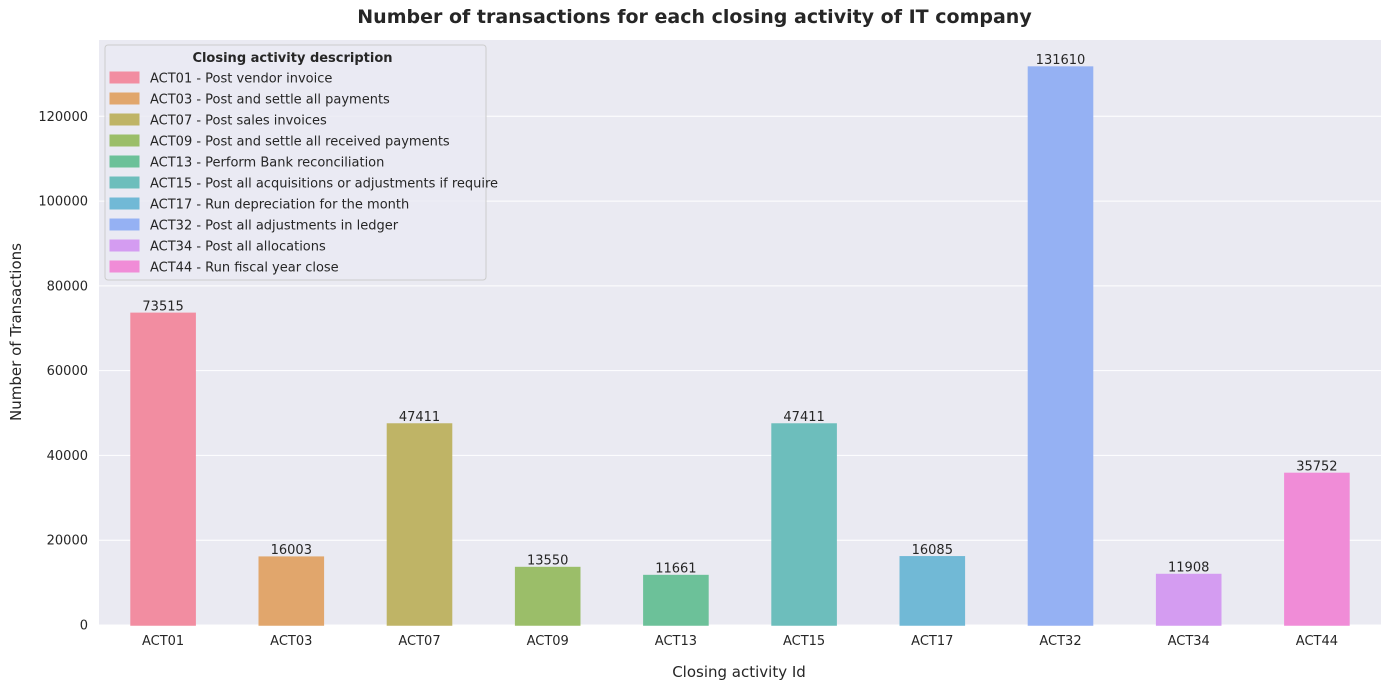 This screenshot has width=1389, height=690. I want to click on data-label: 16003, so click(291, 550).